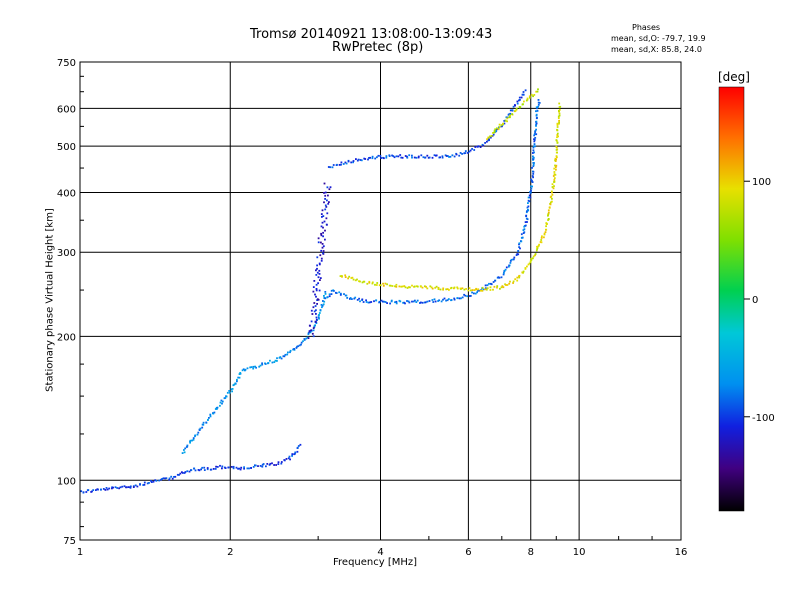  Describe the element at coordinates (763, 418) in the screenshot. I see `colorbar-tick-label: -100` at that location.